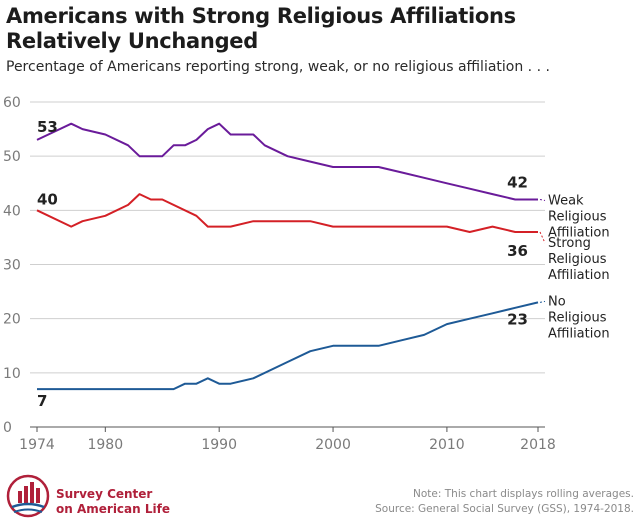 This screenshot has width=640, height=530. What do you see at coordinates (113, 509) in the screenshot?
I see `brand-name-line2: on American Life` at bounding box center [113, 509].